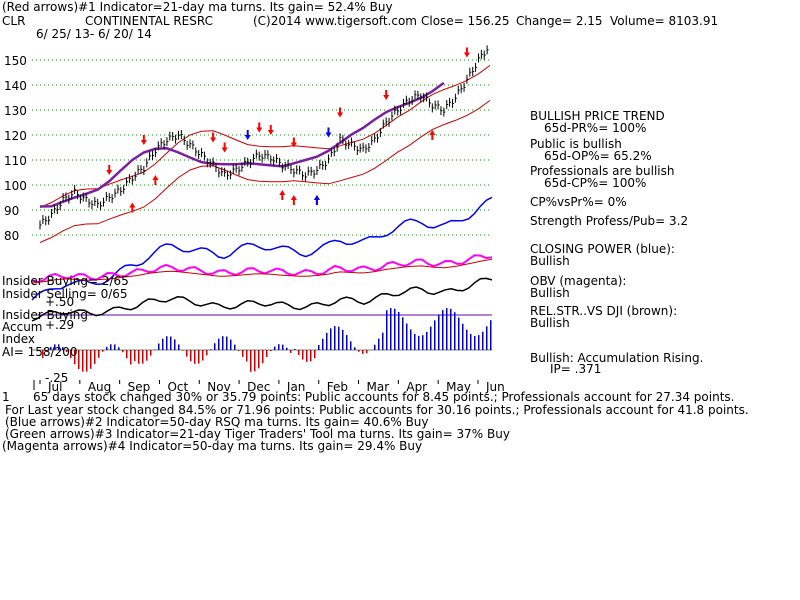  I want to click on close-value: Close= 156.25, so click(465, 21).